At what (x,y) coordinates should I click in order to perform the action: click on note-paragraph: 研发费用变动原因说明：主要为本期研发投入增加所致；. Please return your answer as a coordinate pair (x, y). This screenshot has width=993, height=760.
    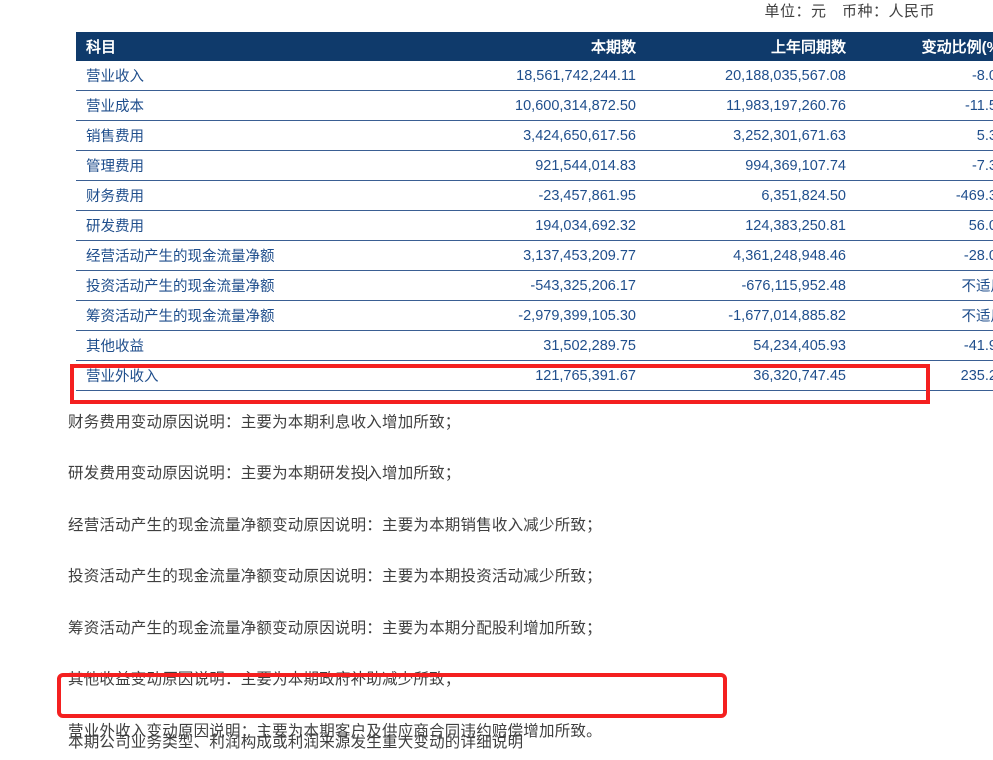
    Looking at the image, I should click on (498, 474).